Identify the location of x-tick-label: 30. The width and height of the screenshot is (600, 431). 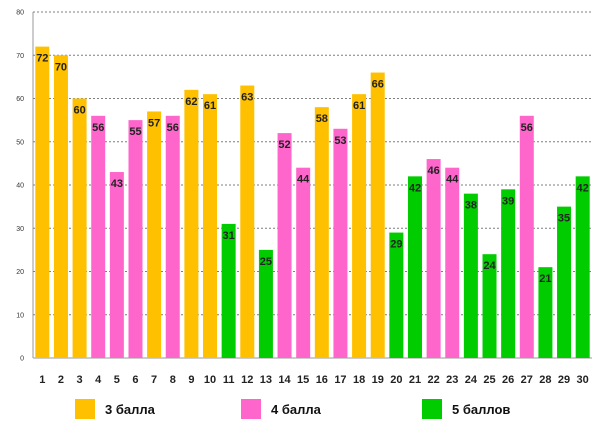
(583, 380).